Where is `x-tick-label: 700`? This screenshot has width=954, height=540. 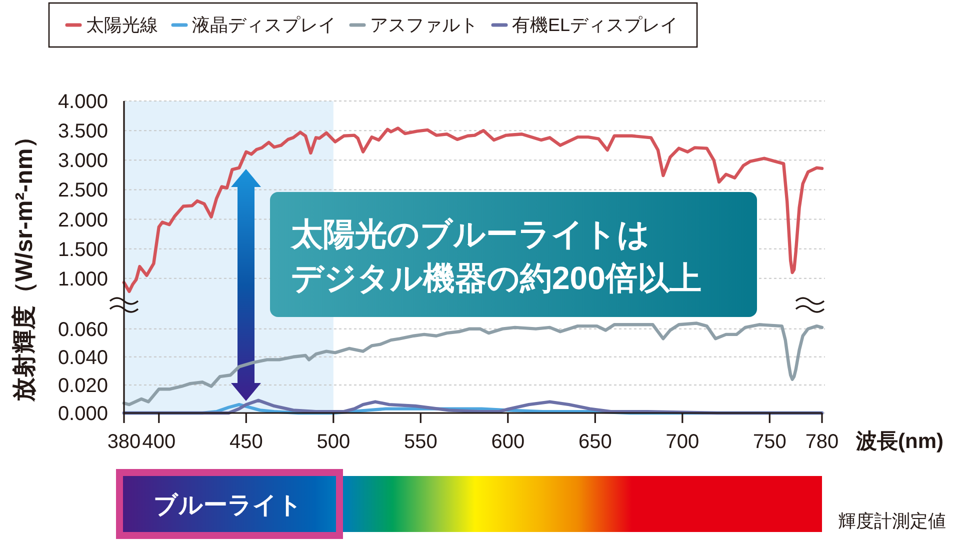
x-tick-label: 700 is located at coordinates (683, 442).